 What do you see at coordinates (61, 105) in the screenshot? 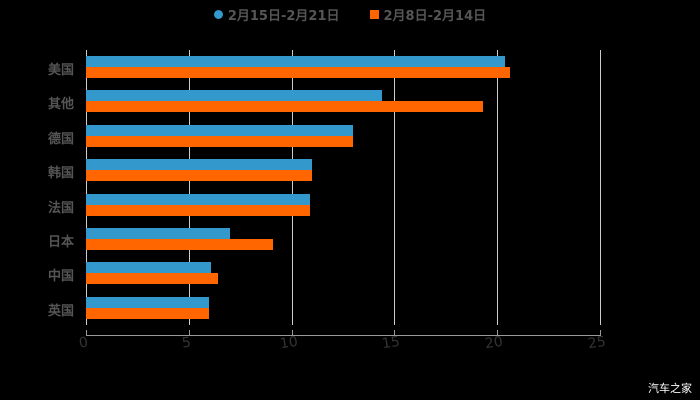
I see `category-label: 其他` at bounding box center [61, 105].